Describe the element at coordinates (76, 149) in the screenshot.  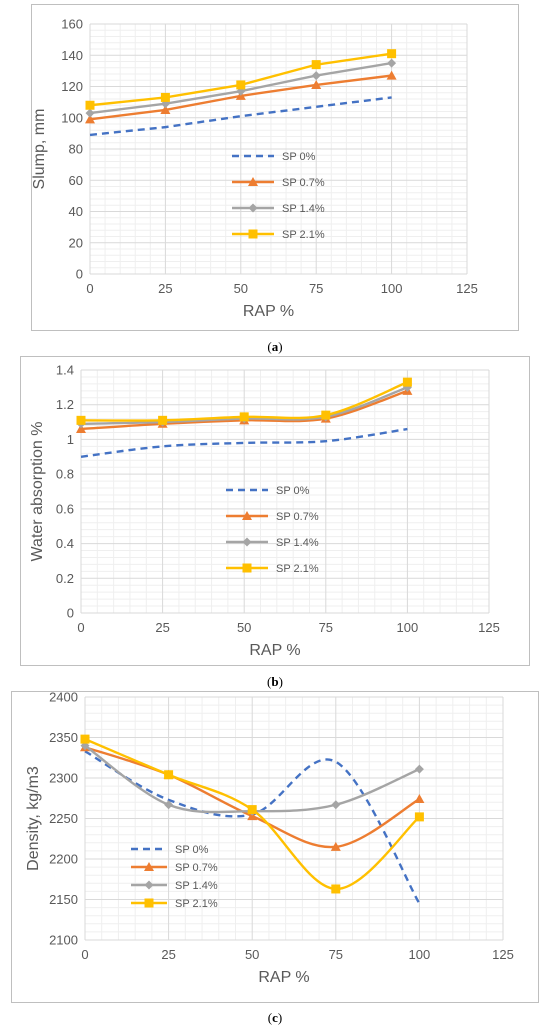
I see `y-tick-label: 80` at that location.